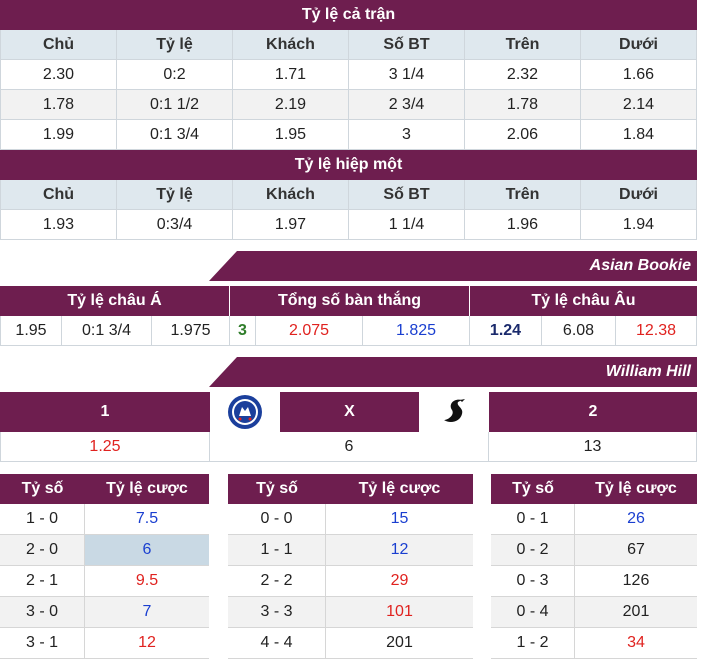 The image size is (707, 662). What do you see at coordinates (533, 643) in the screenshot?
I see `score-cell: 1 - 2` at bounding box center [533, 643].